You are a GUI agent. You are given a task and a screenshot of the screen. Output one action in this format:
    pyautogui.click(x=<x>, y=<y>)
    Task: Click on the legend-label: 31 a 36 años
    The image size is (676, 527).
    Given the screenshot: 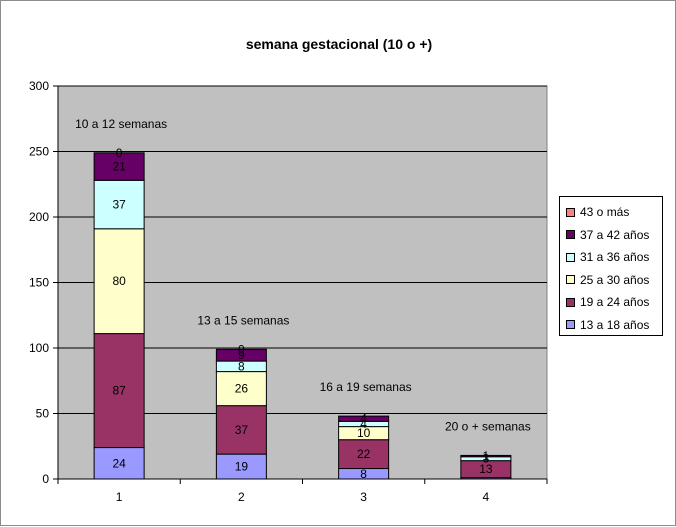 What is the action you would take?
    pyautogui.click(x=615, y=257)
    